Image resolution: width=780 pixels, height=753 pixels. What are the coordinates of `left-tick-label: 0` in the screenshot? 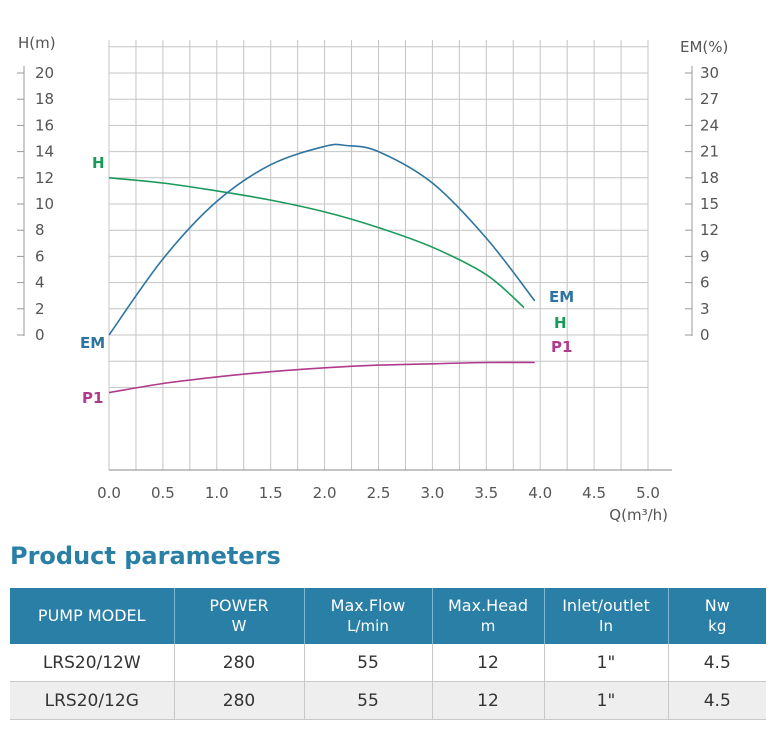 It's located at (40, 335).